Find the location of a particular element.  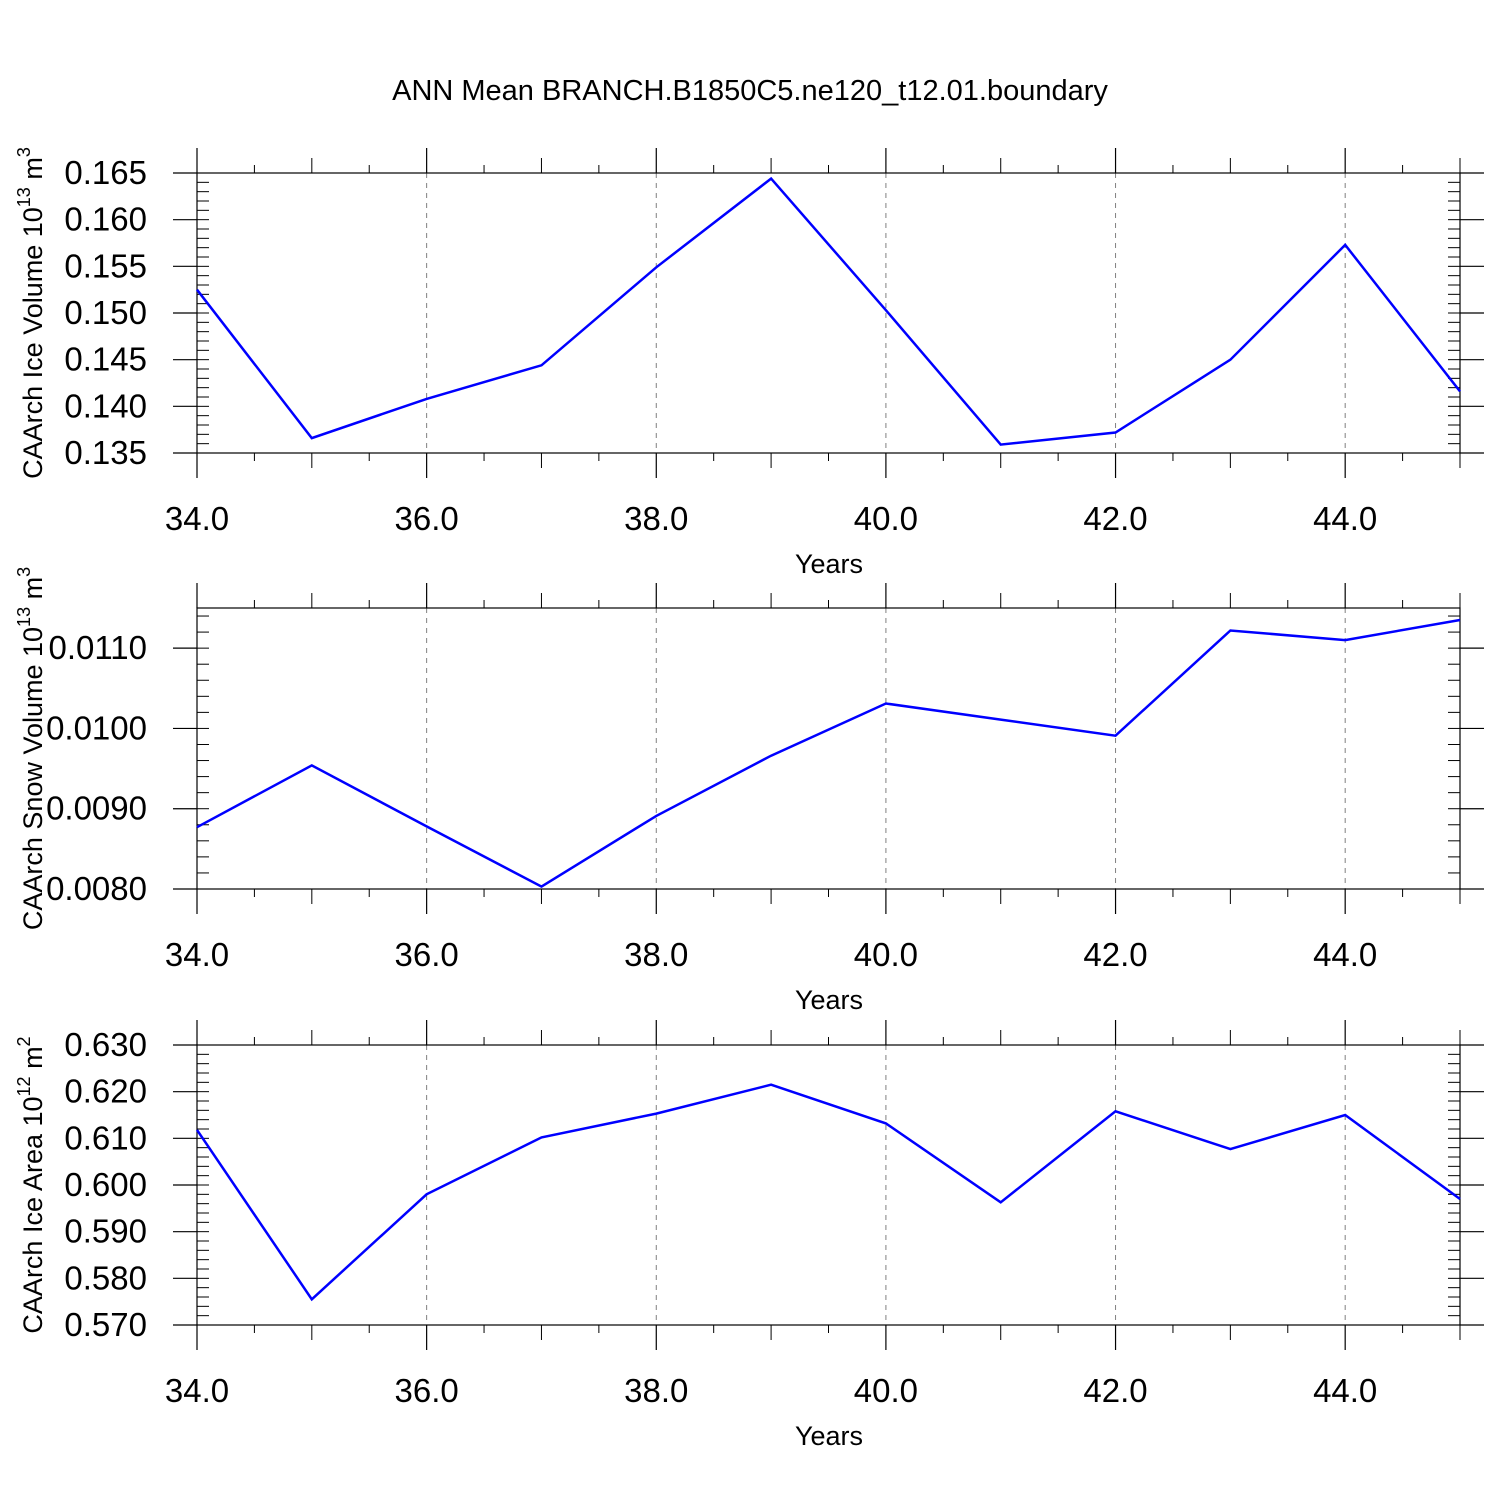

y-tick-label: 0.0090 is located at coordinates (96, 808).